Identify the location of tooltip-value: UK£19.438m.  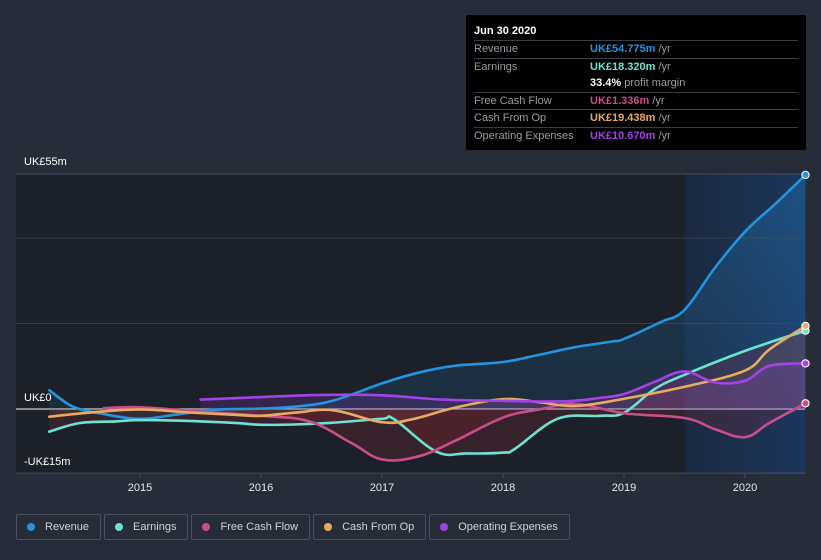
(623, 118).